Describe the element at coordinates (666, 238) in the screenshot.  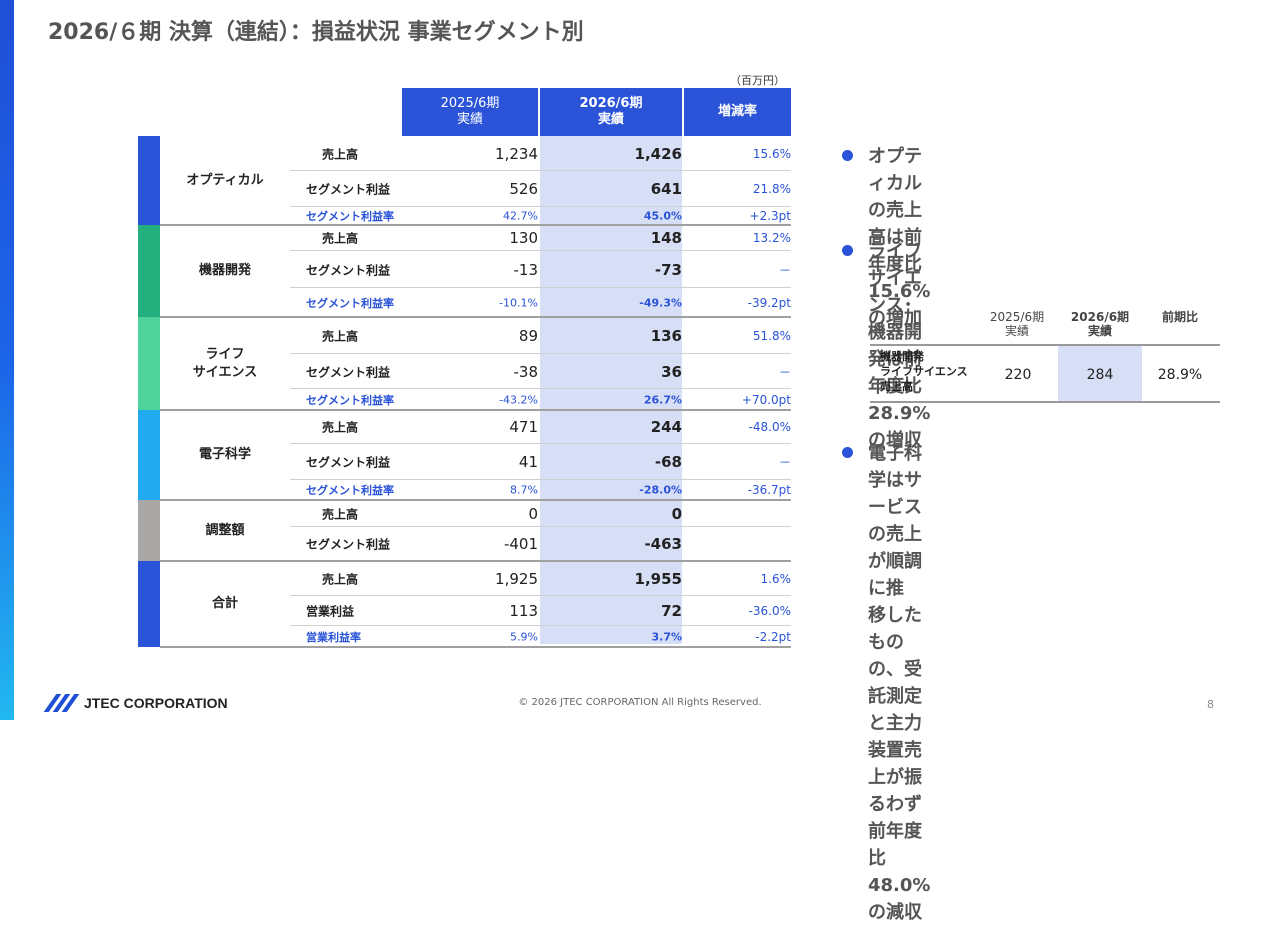
I see `current-value: 148` at that location.